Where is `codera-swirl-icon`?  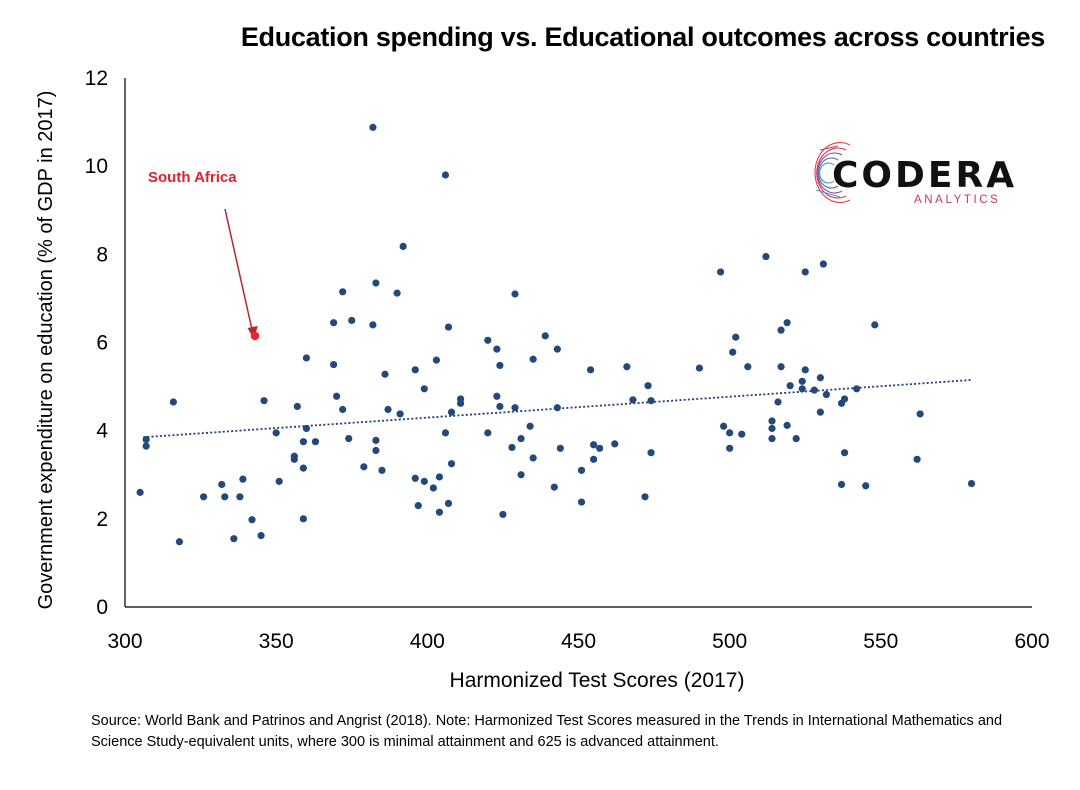
codera-swirl-icon is located at coordinates (832, 172).